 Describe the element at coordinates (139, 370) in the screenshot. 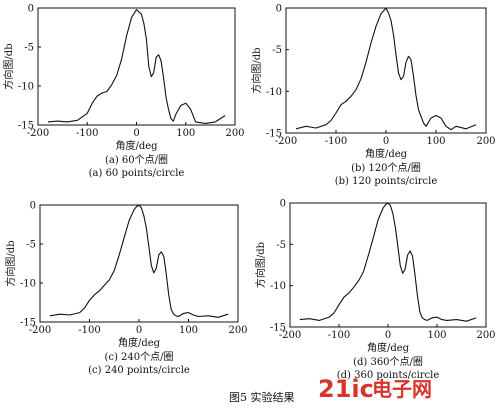

I see `caption-en: (c) 240 points/circle` at that location.